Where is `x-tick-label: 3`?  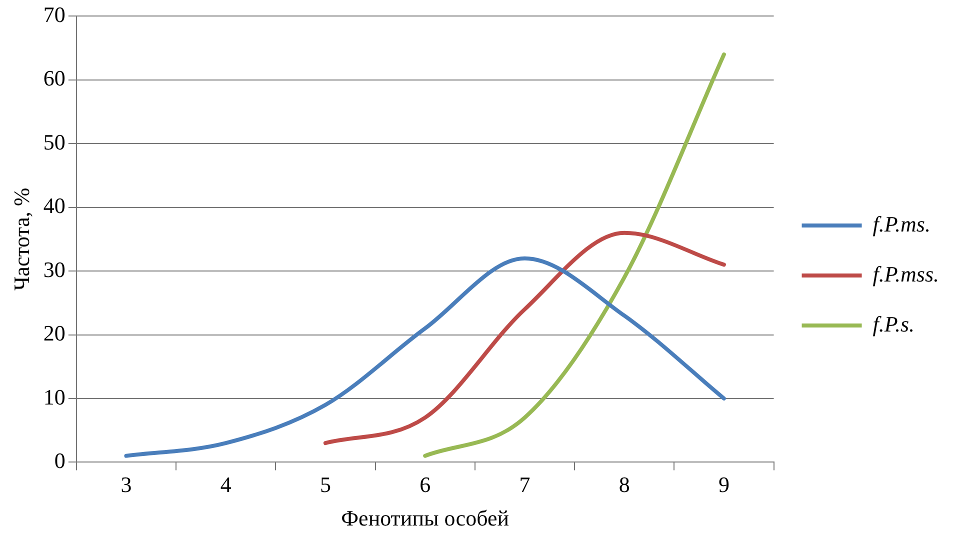
x-tick-label: 3 is located at coordinates (126, 485).